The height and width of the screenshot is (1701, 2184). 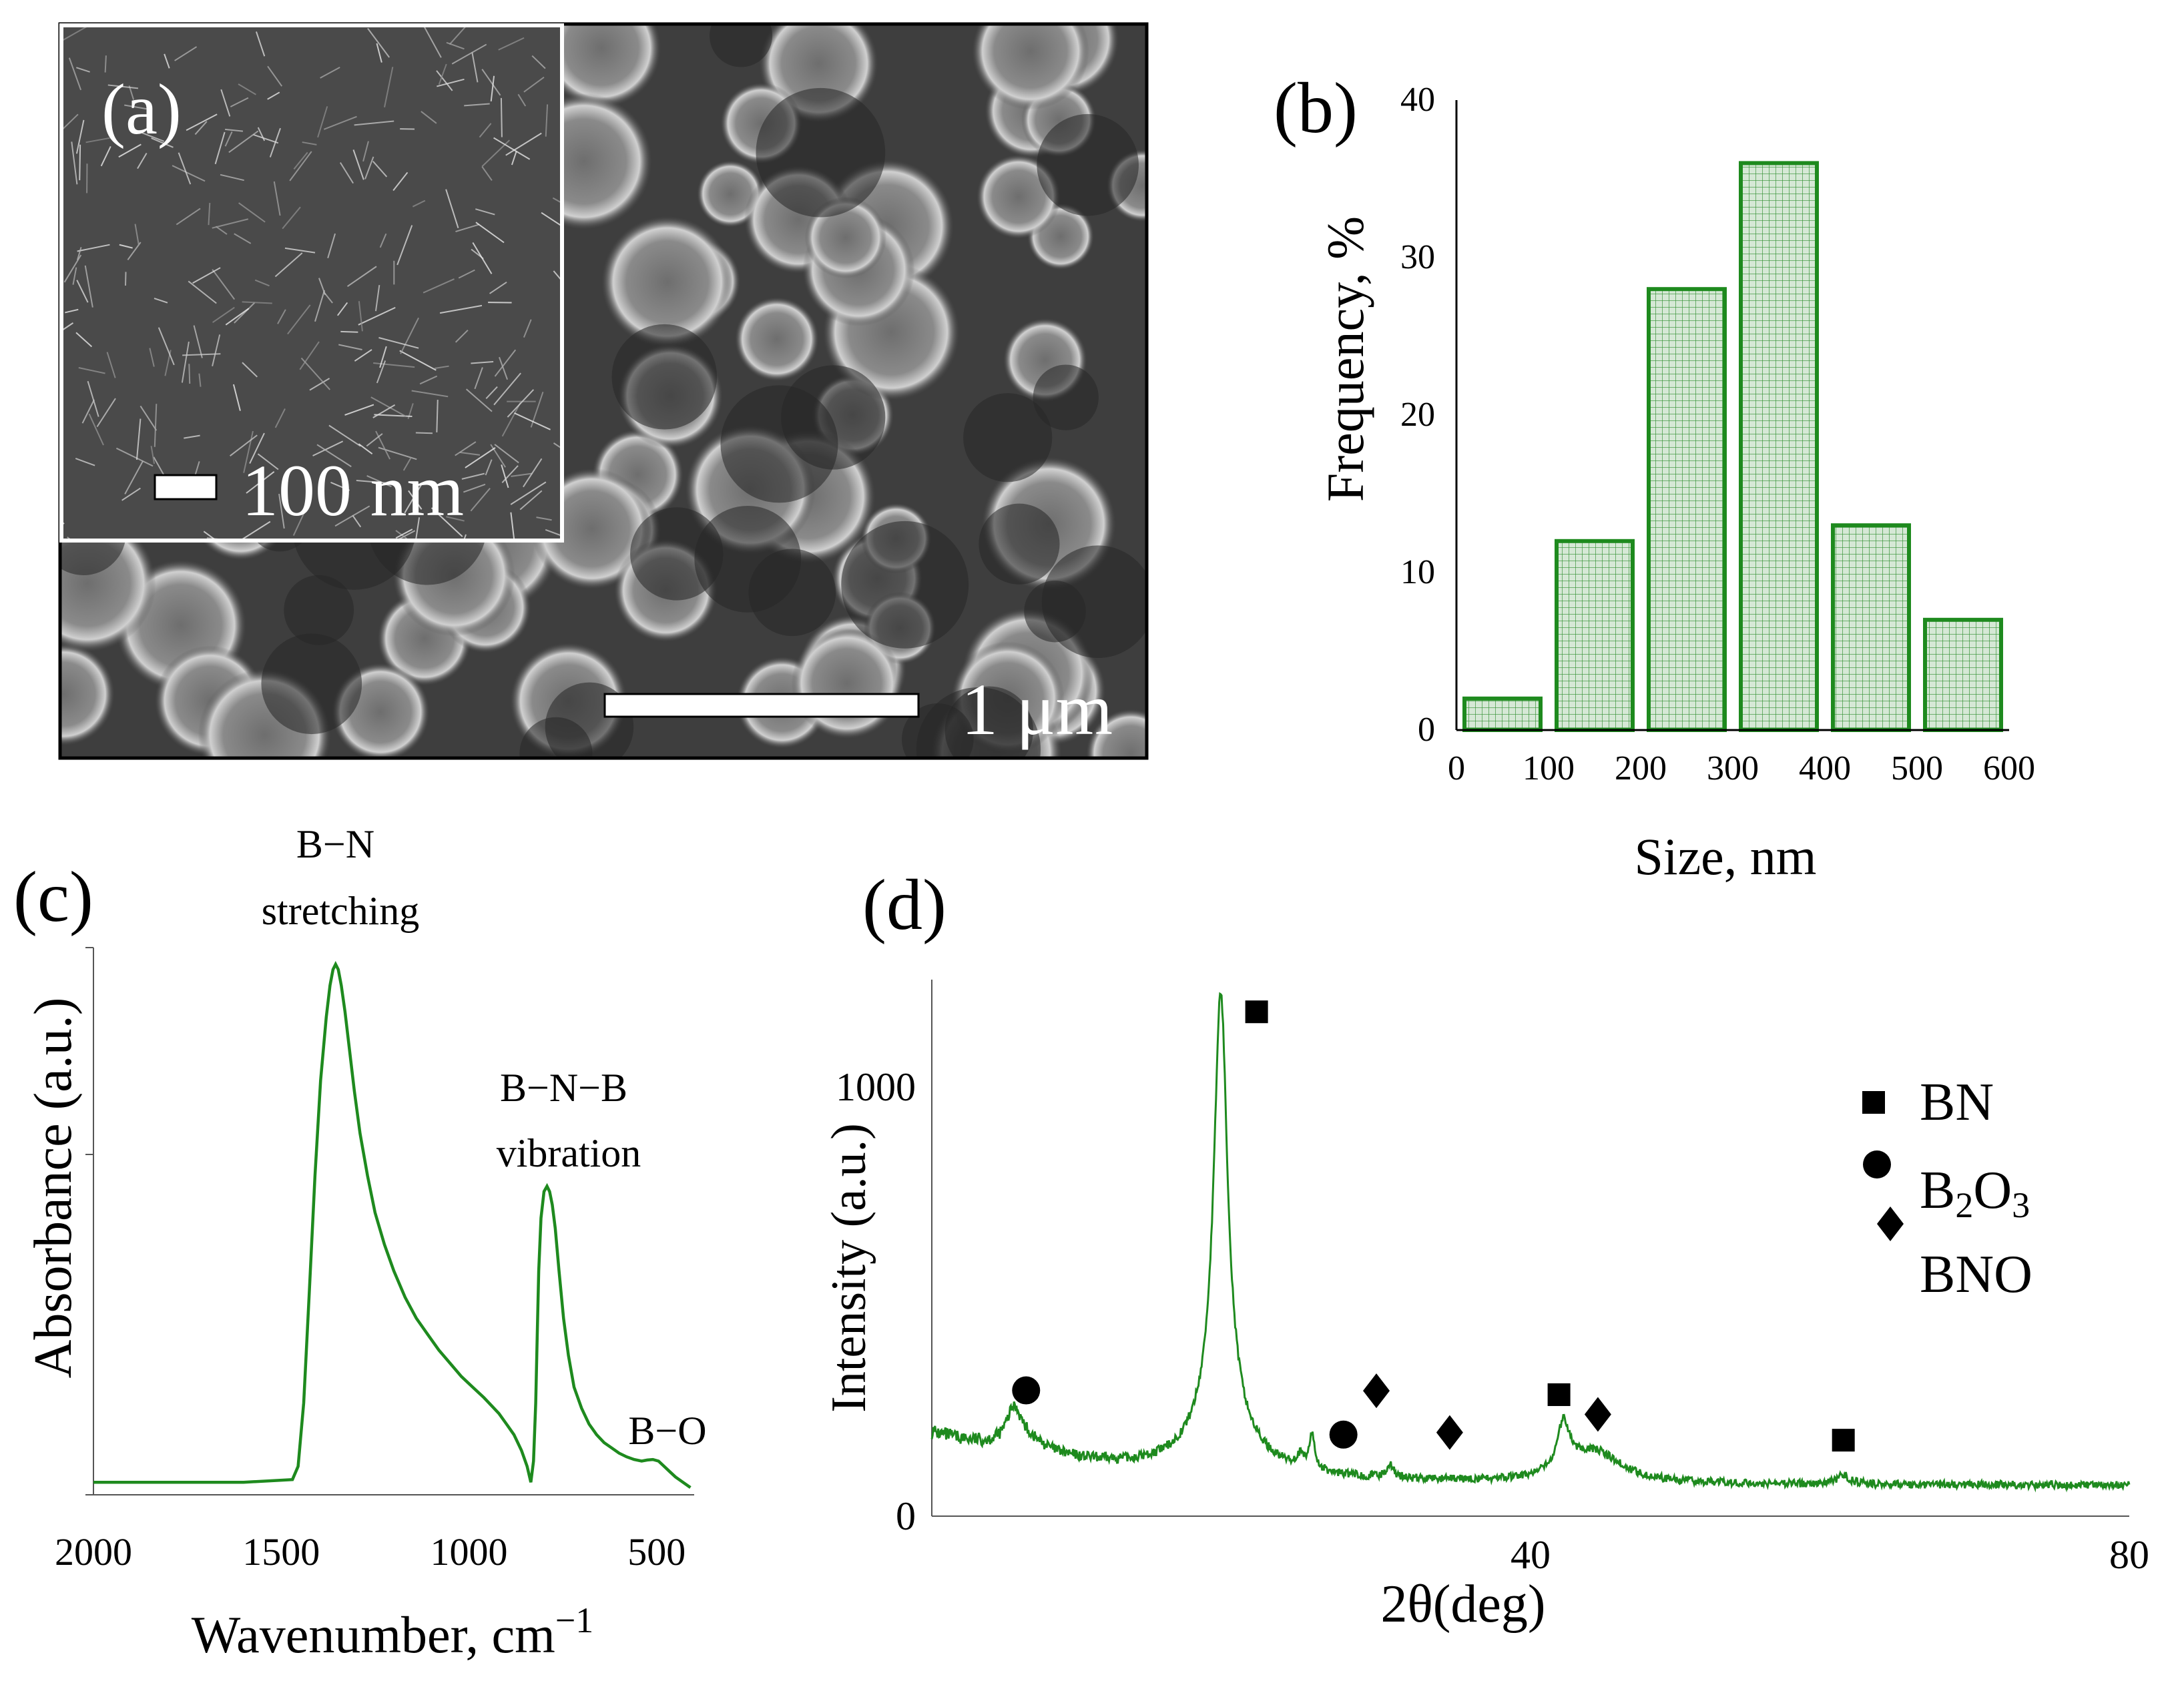 I want to click on bn-marker-square, so click(x=1843, y=1441).